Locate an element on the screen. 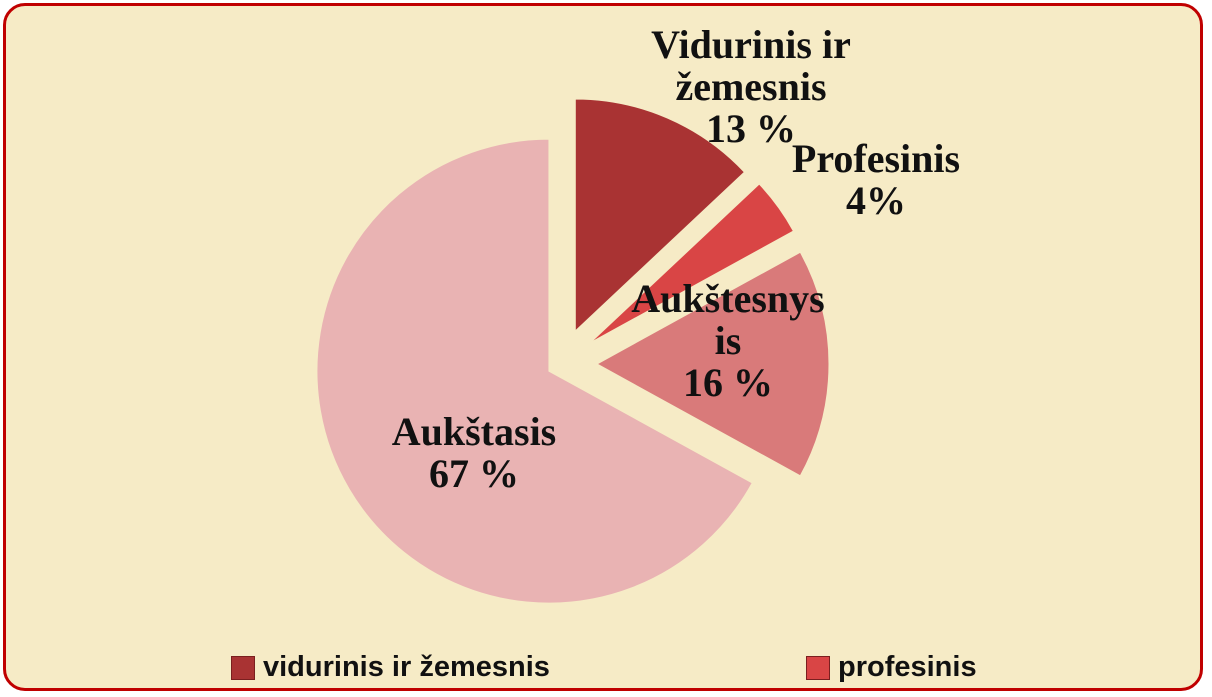  slice-name: Aukštasis is located at coordinates (474, 431).